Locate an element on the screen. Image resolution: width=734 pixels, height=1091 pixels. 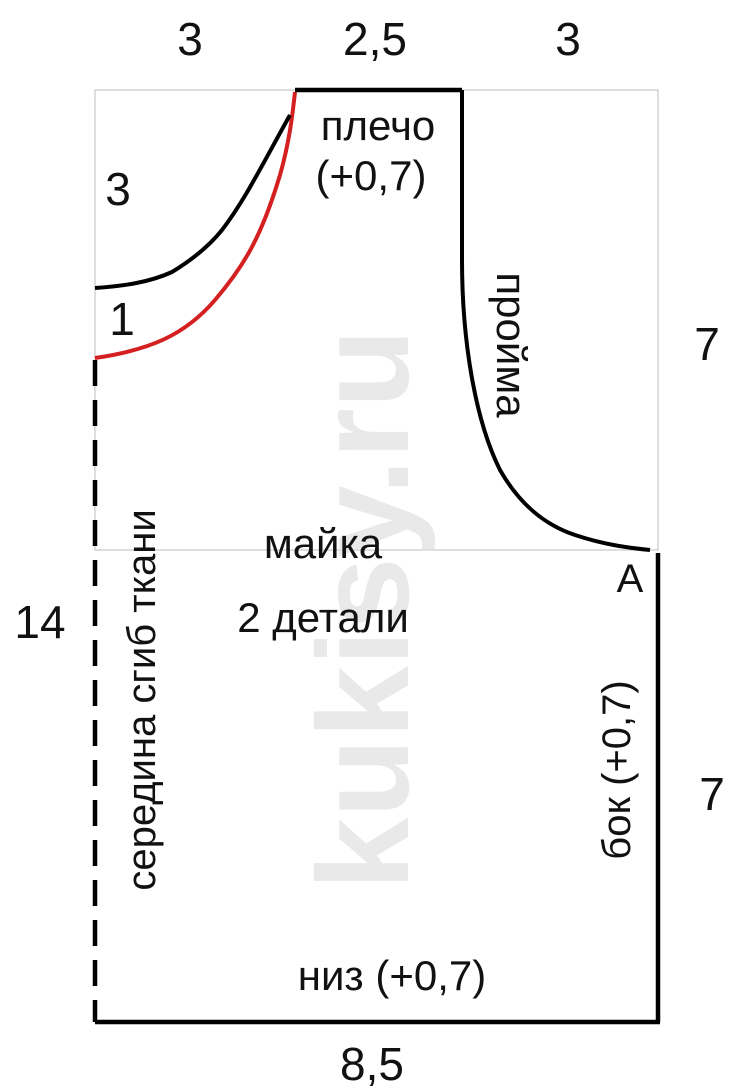
dimension-right-upper: 7 is located at coordinates (707, 344).